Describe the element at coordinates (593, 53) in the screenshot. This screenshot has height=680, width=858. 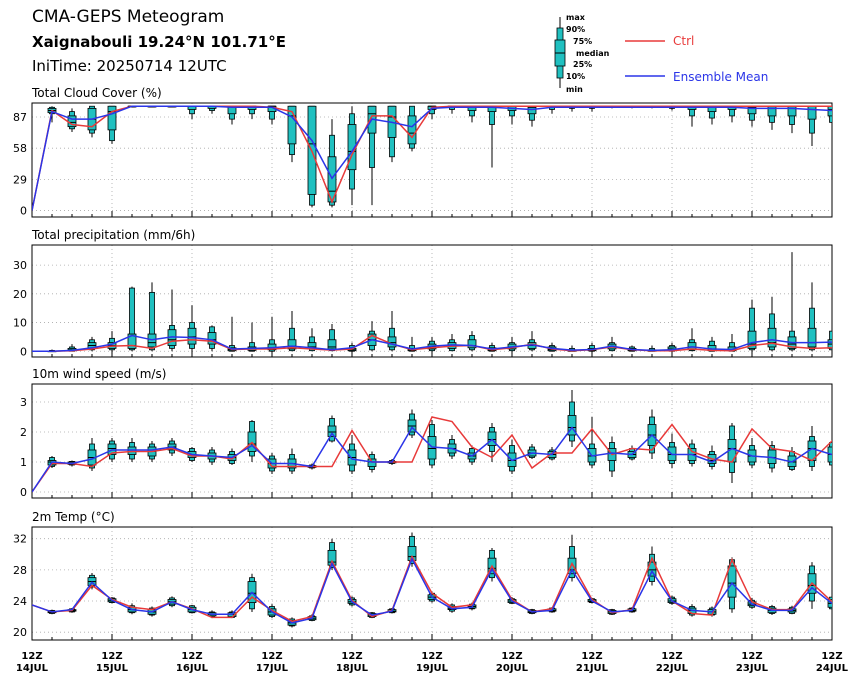
I see `legend-box-label: median` at that location.